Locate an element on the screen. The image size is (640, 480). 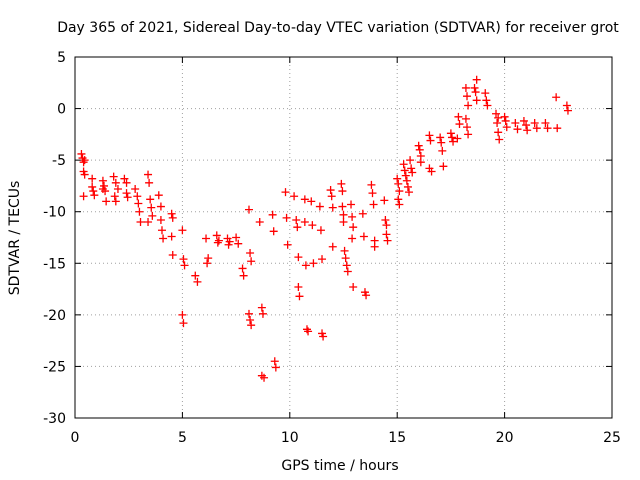
y-tick-label: 0 is located at coordinates (61, 110).